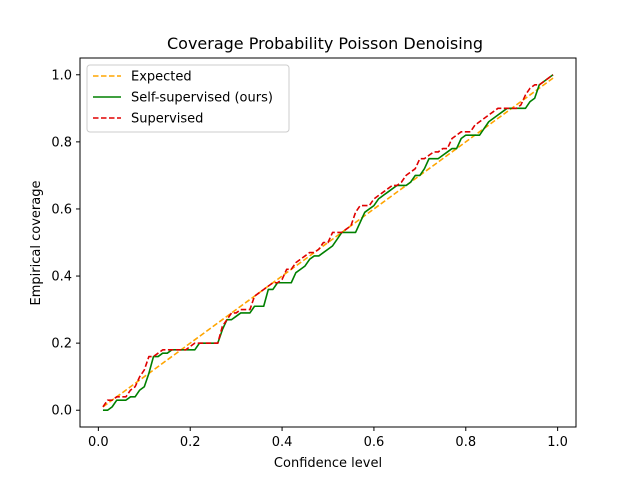 Image resolution: width=640 pixels, height=480 pixels. I want to click on y-tick-label: 0.6, so click(61, 209).